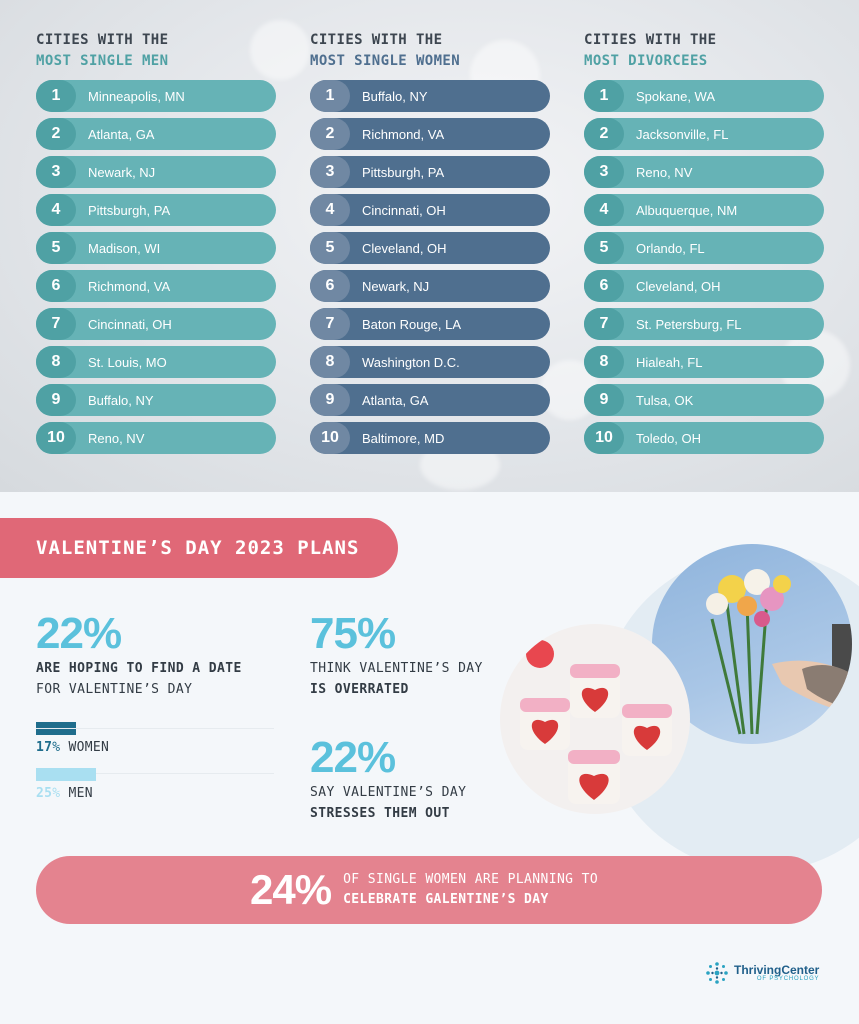 The height and width of the screenshot is (1024, 859). I want to click on rank-row: 9 Atlanta, GA, so click(430, 400).